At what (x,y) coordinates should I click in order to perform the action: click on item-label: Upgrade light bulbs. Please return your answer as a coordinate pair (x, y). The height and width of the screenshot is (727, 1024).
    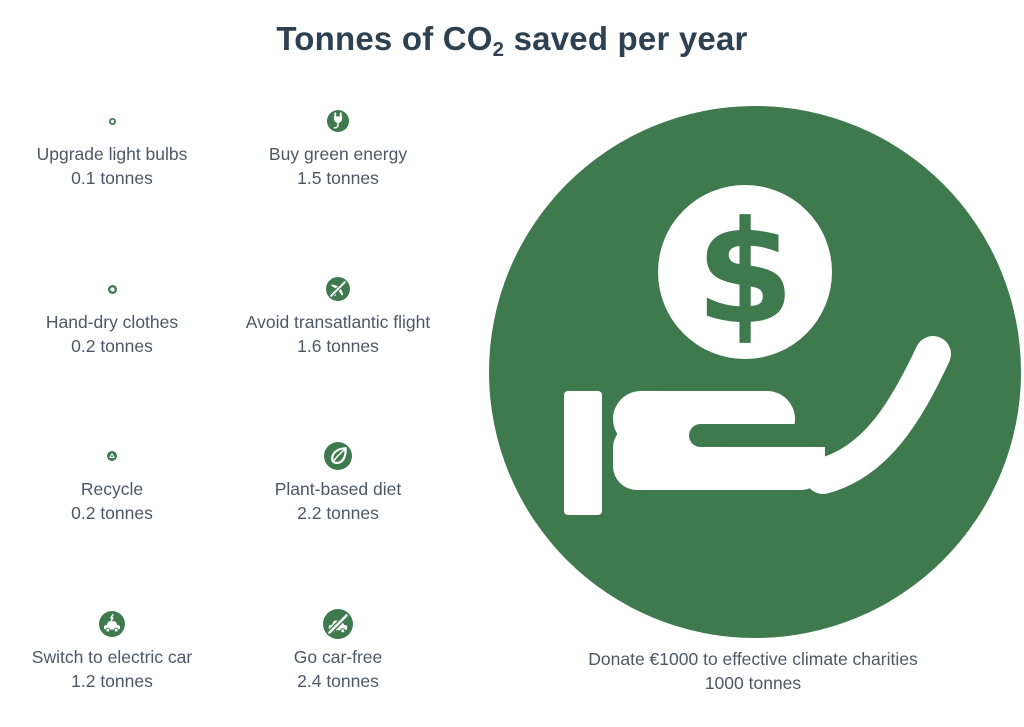
    Looking at the image, I should click on (112, 154).